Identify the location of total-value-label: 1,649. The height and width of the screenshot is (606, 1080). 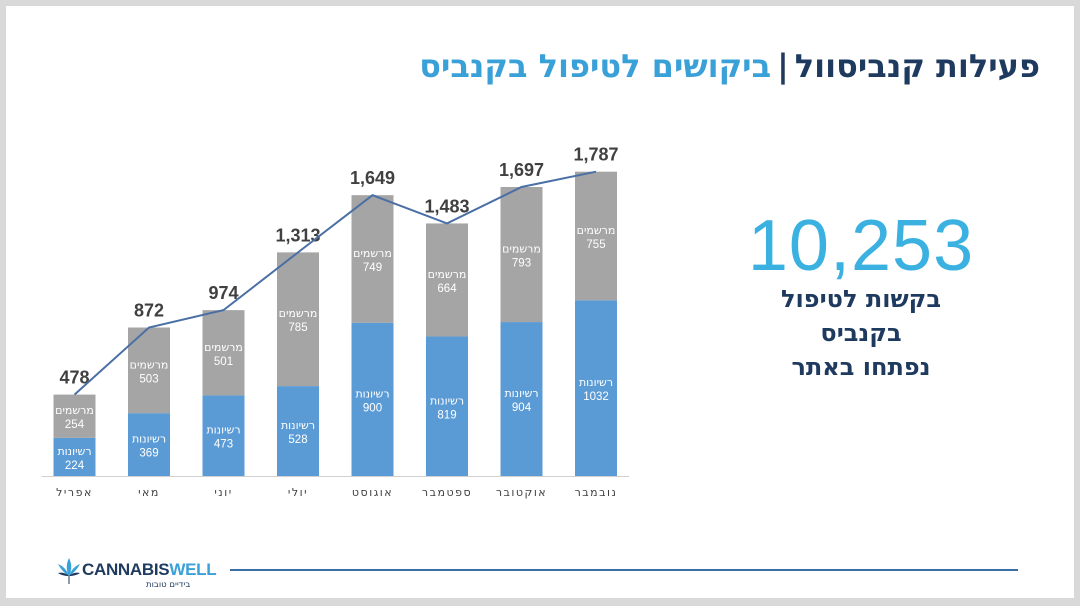
(372, 178).